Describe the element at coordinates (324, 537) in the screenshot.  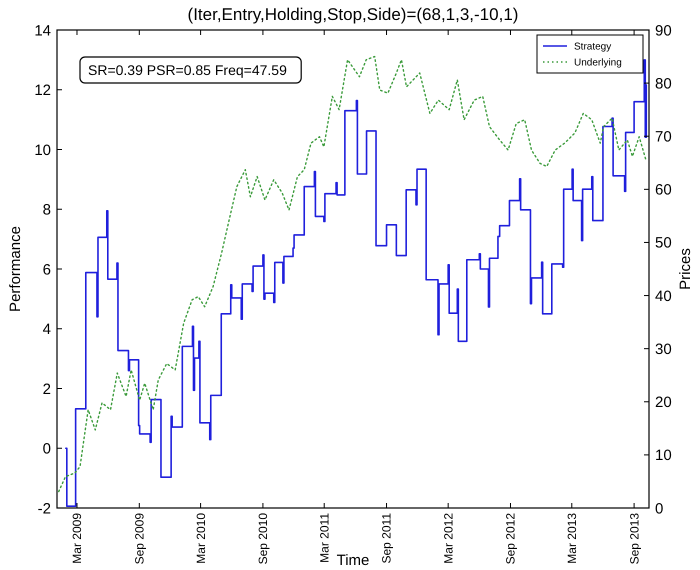
I see `x-tick-label: Mar 2011` at that location.